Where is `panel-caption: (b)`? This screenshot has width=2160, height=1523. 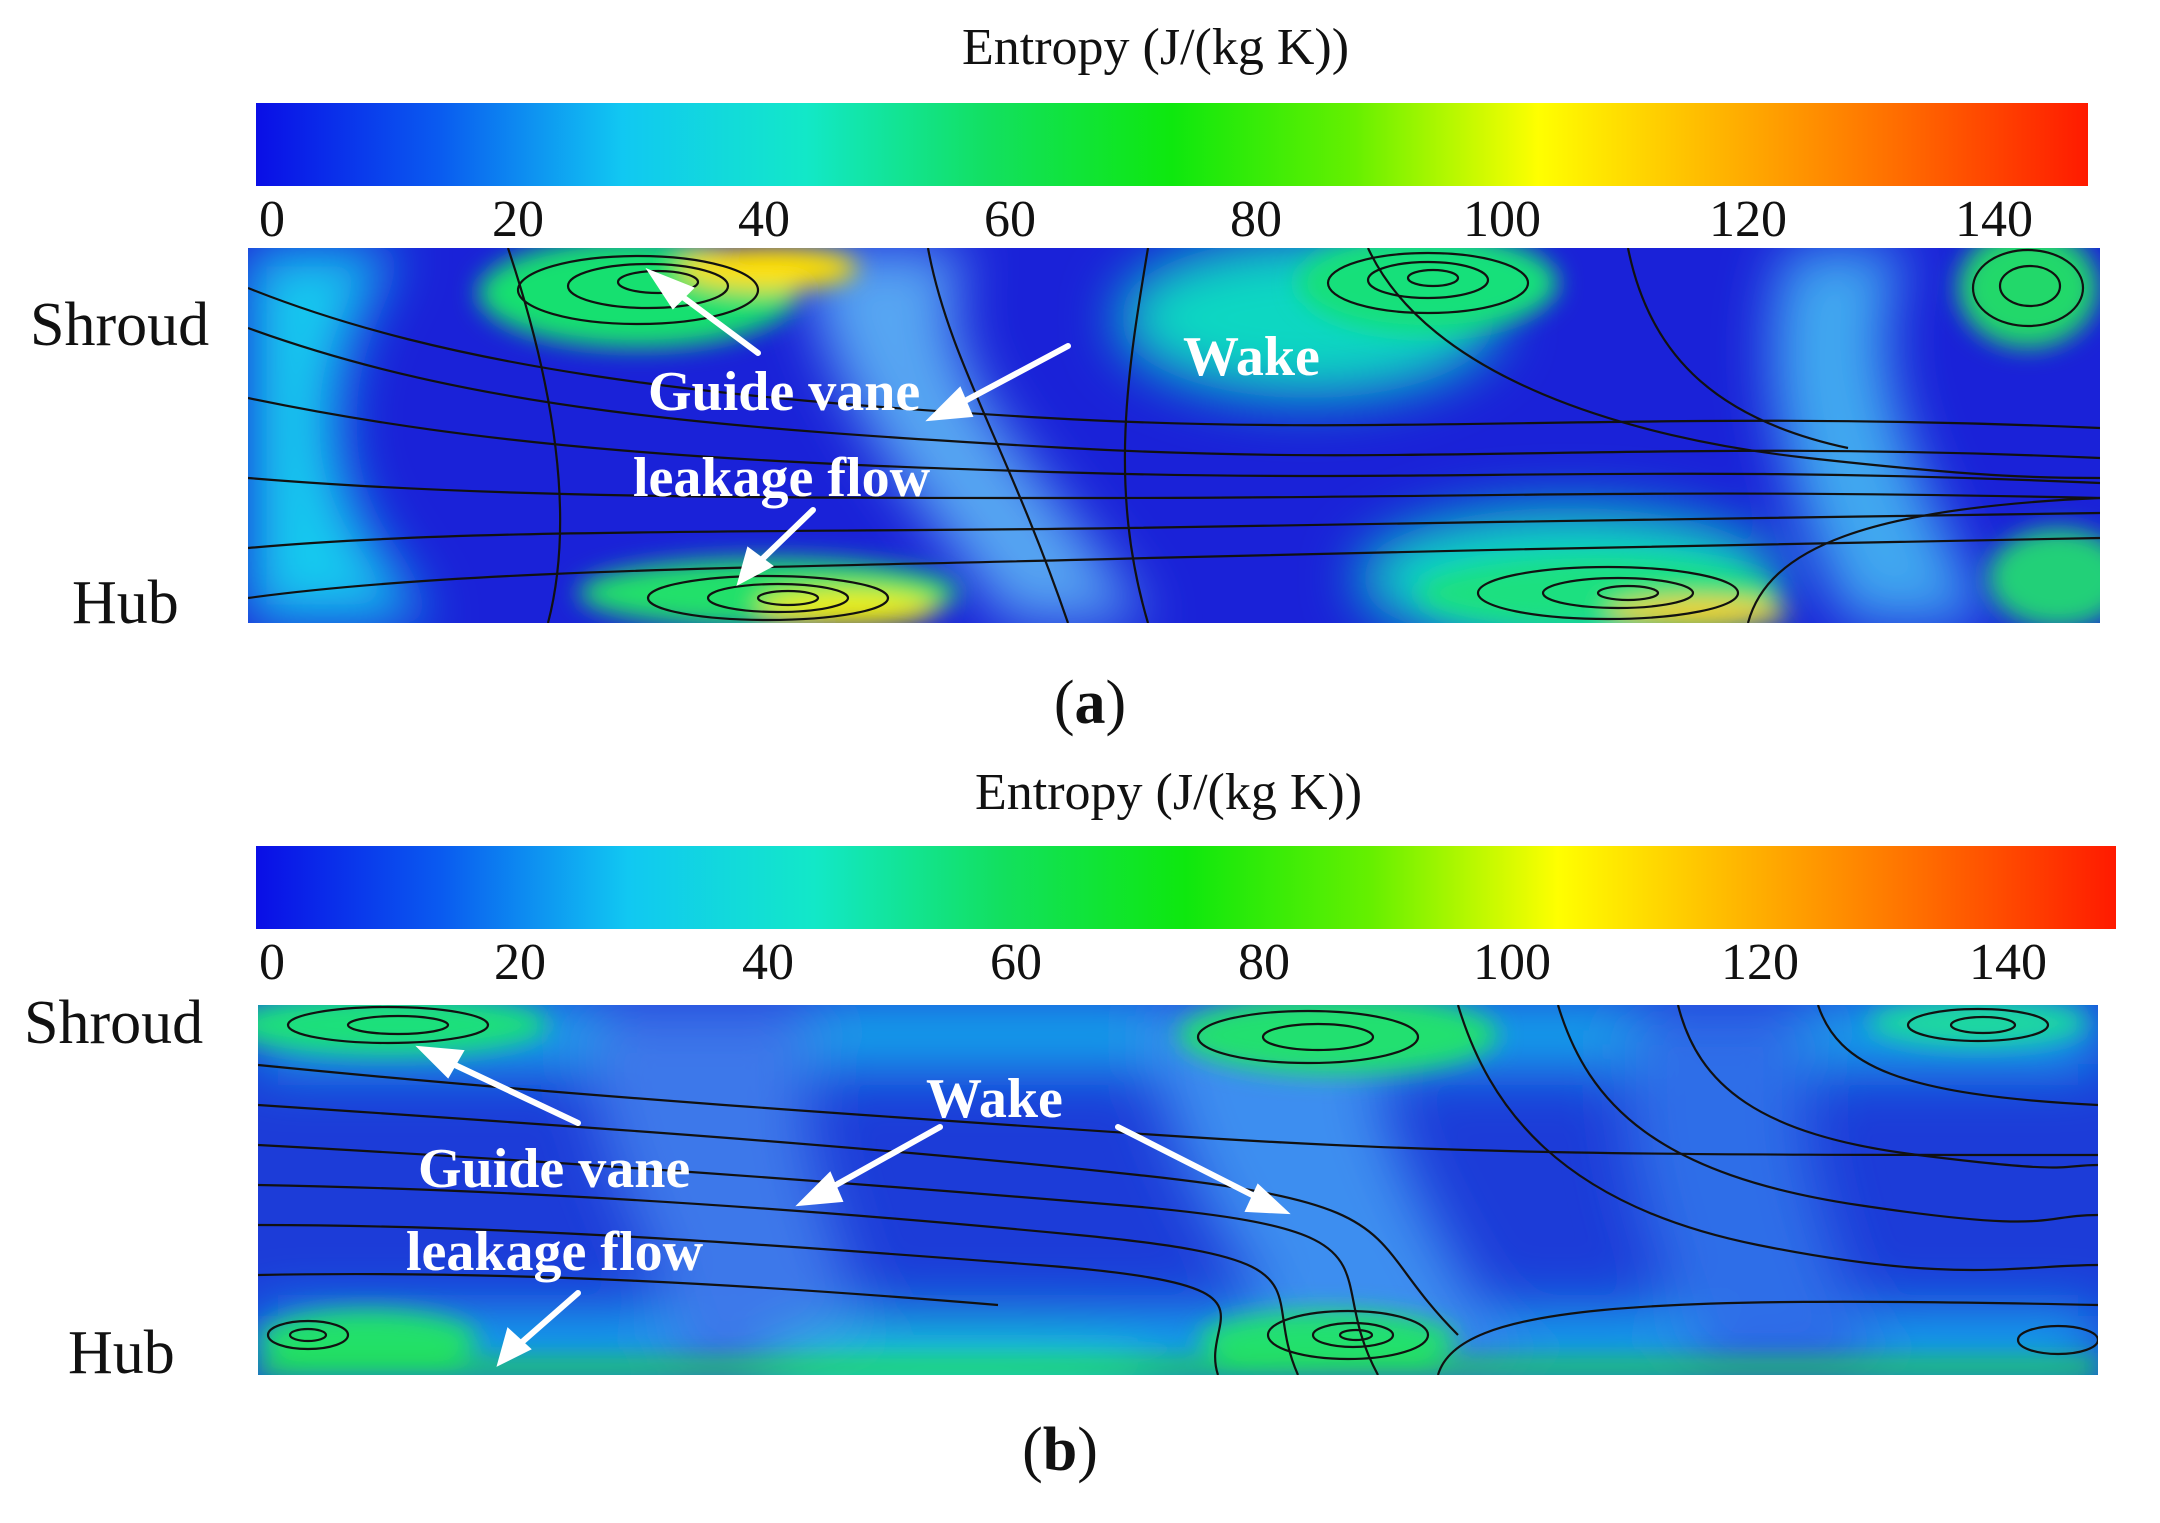
panel-caption: (b) is located at coordinates (1060, 1450).